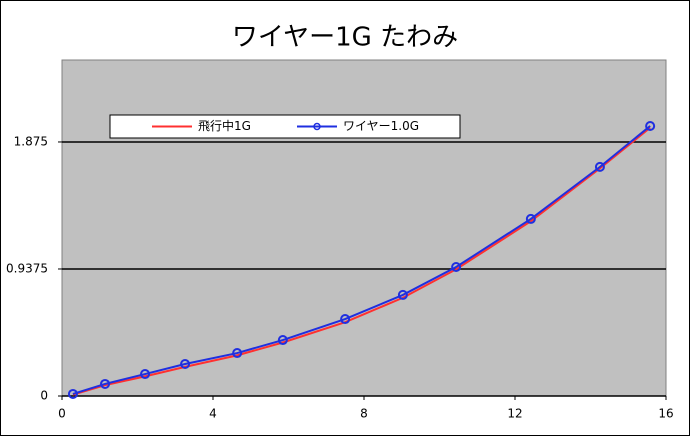 The image size is (690, 436). I want to click on legend-label: 飛行中1G, so click(224, 125).